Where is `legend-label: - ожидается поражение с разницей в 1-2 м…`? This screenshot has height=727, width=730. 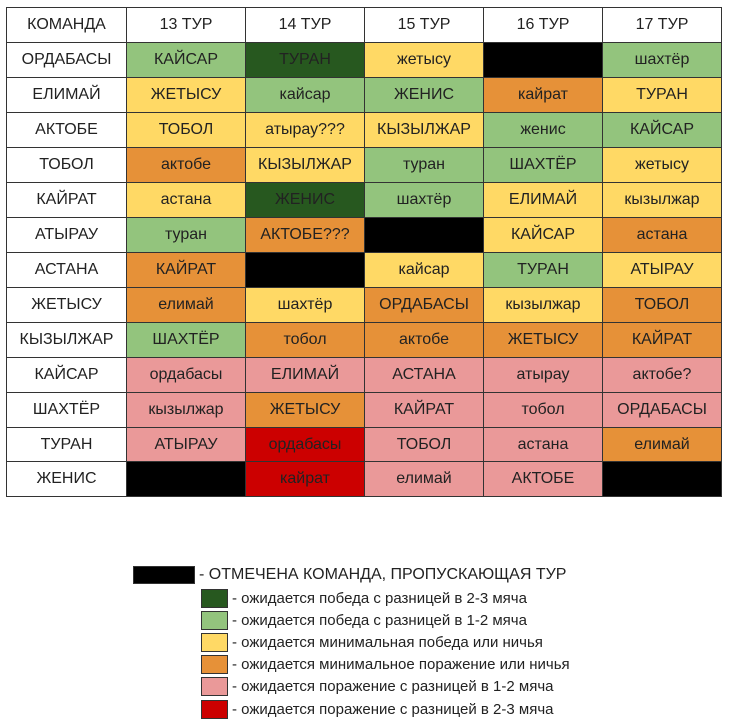 legend-label: - ожидается поражение с разницей в 1-2 м… is located at coordinates (393, 687).